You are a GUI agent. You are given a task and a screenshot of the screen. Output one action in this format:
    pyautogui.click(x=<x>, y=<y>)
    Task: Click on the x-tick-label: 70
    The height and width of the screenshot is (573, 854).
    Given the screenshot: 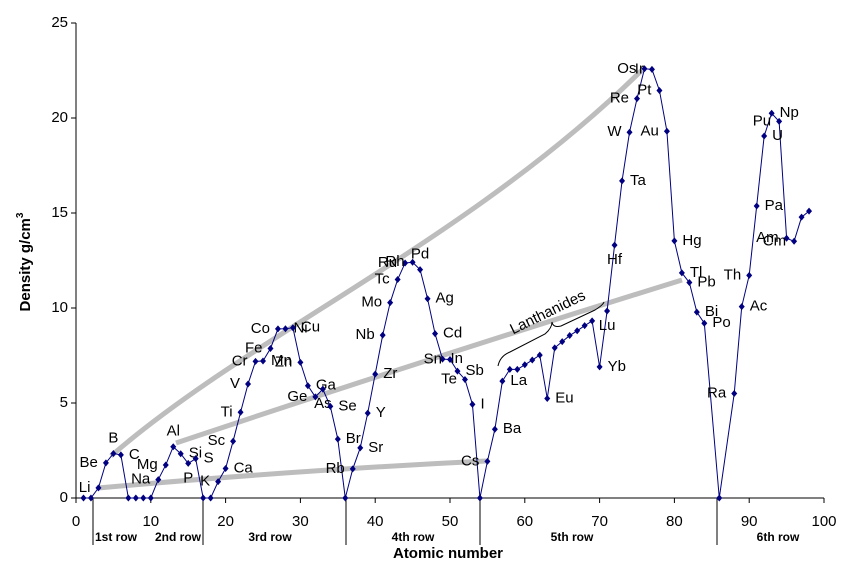 What is the action you would take?
    pyautogui.click(x=599, y=521)
    